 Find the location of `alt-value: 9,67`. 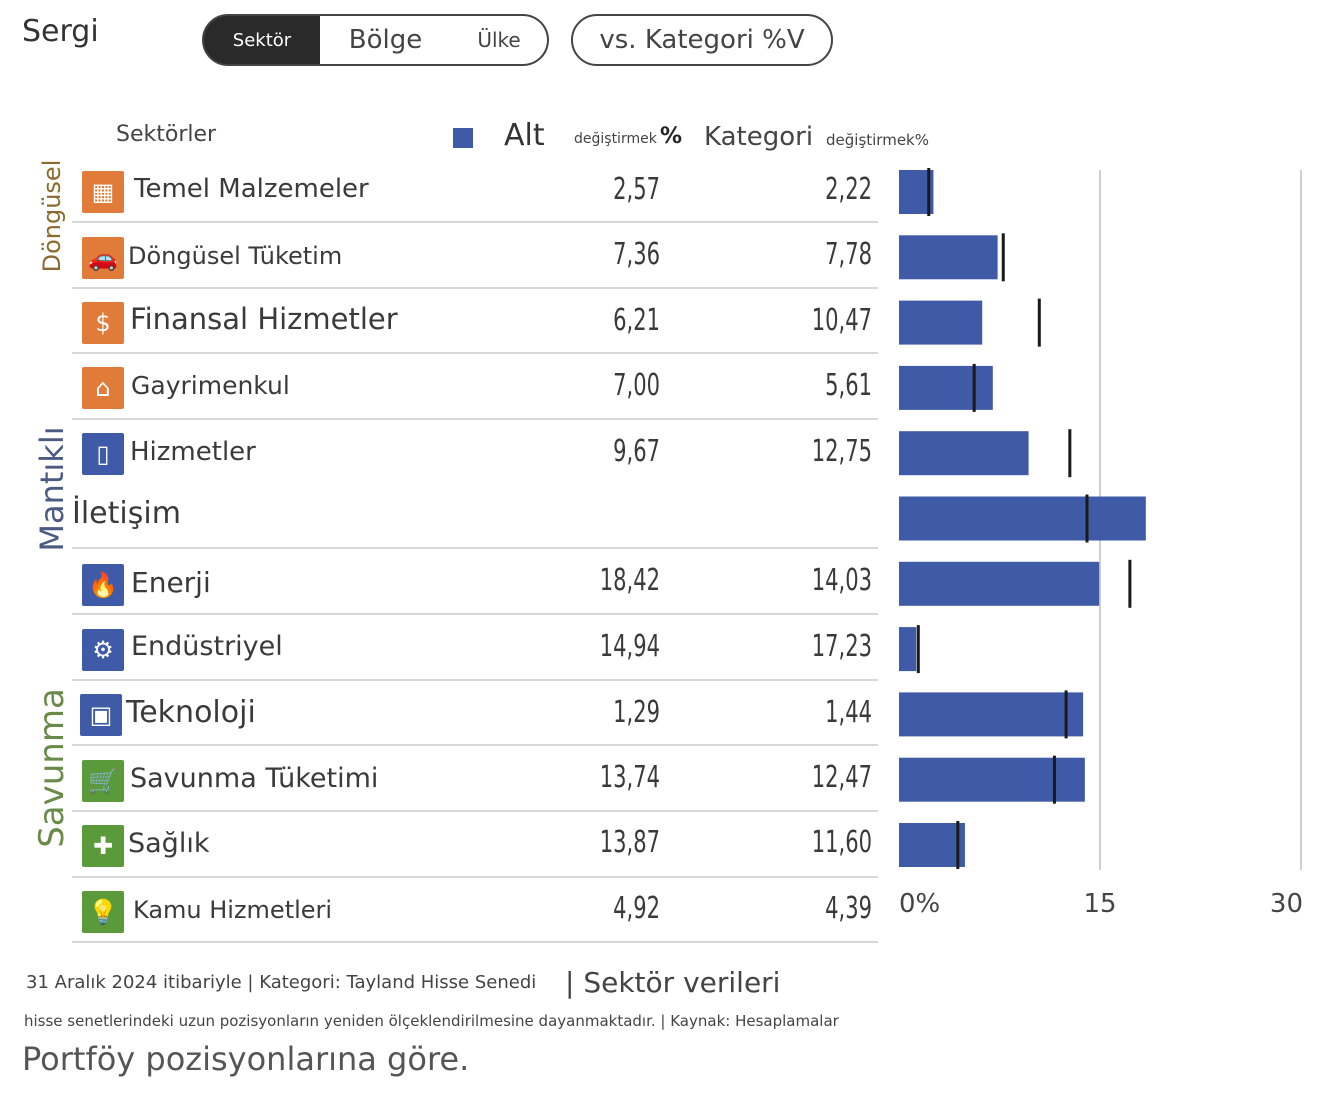

alt-value: 9,67 is located at coordinates (636, 451).